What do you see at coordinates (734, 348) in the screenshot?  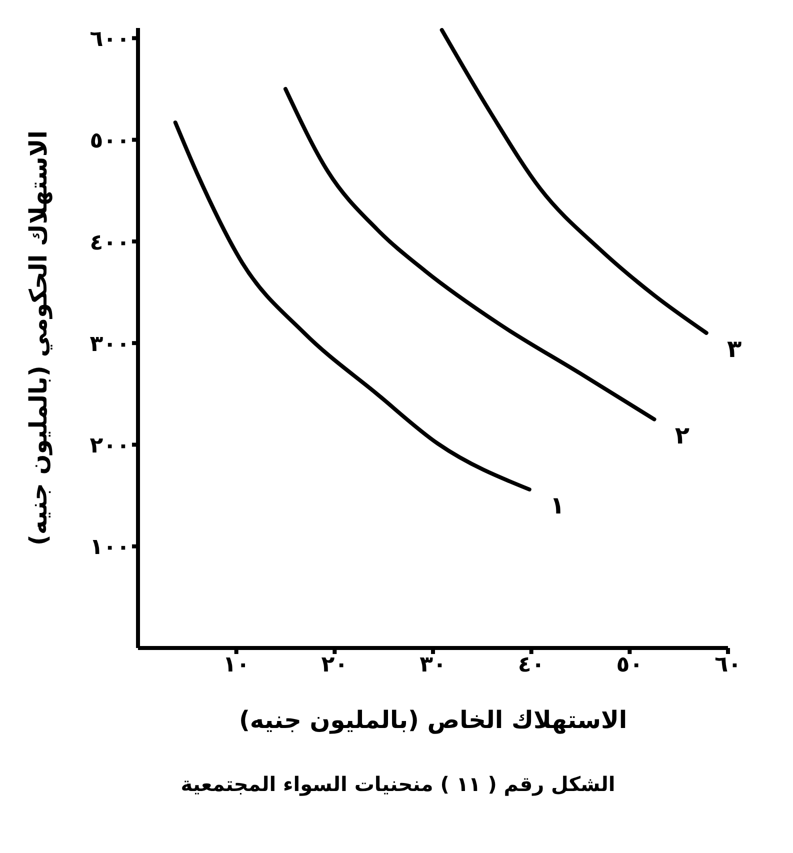 I see `series-label: ٣` at bounding box center [734, 348].